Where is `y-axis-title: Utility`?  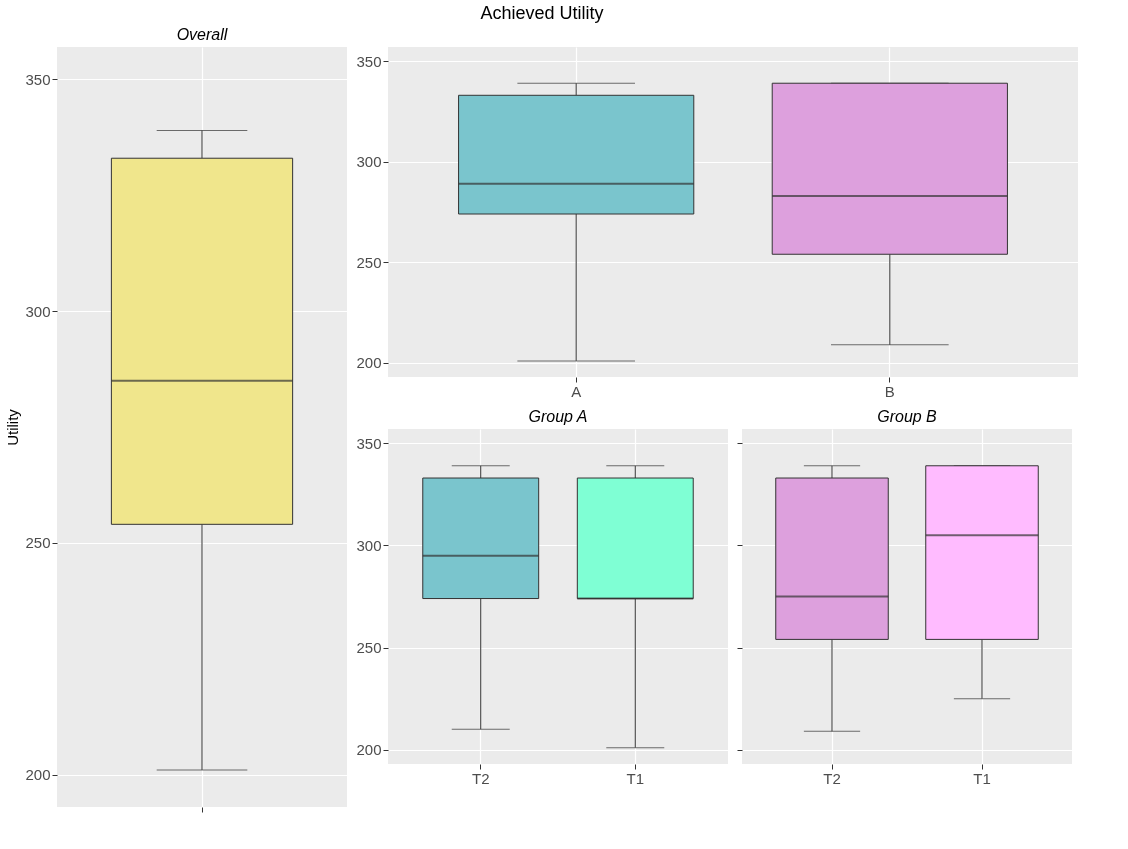 y-axis-title: Utility is located at coordinates (13, 427).